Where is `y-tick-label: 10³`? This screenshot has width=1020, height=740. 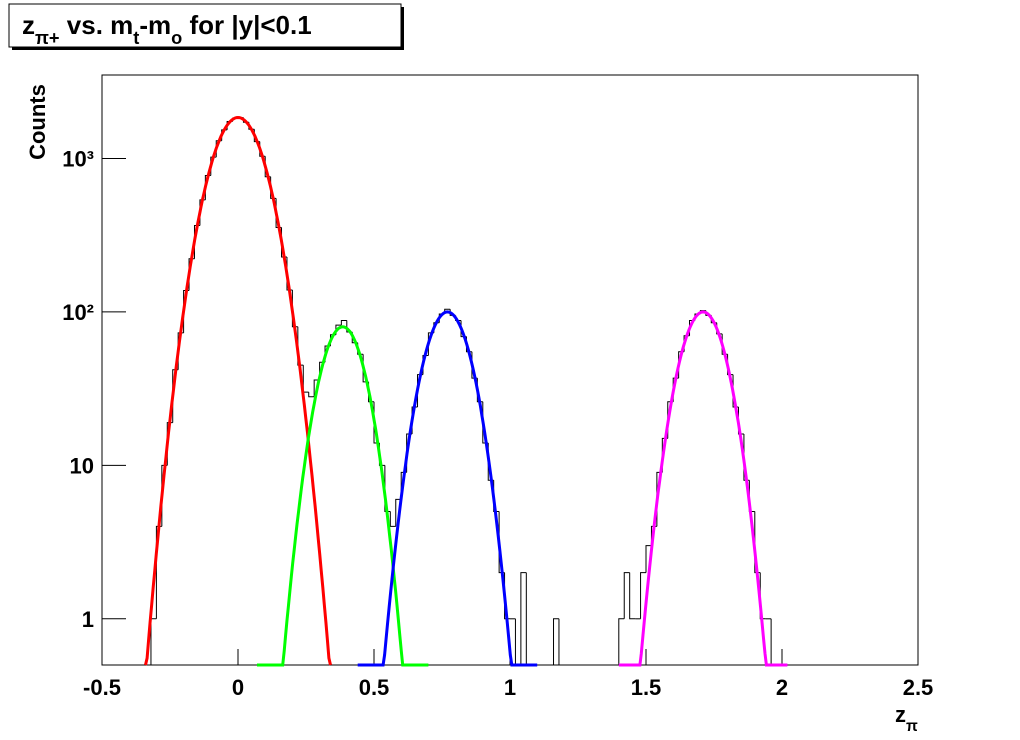 y-tick-label: 10³ is located at coordinates (78, 158).